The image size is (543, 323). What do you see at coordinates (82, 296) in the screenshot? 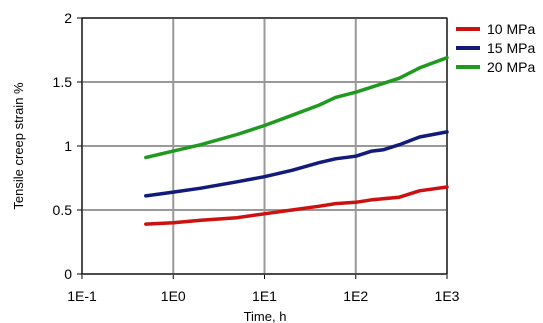
I see `x-tick-label: 1E-1` at bounding box center [82, 296].